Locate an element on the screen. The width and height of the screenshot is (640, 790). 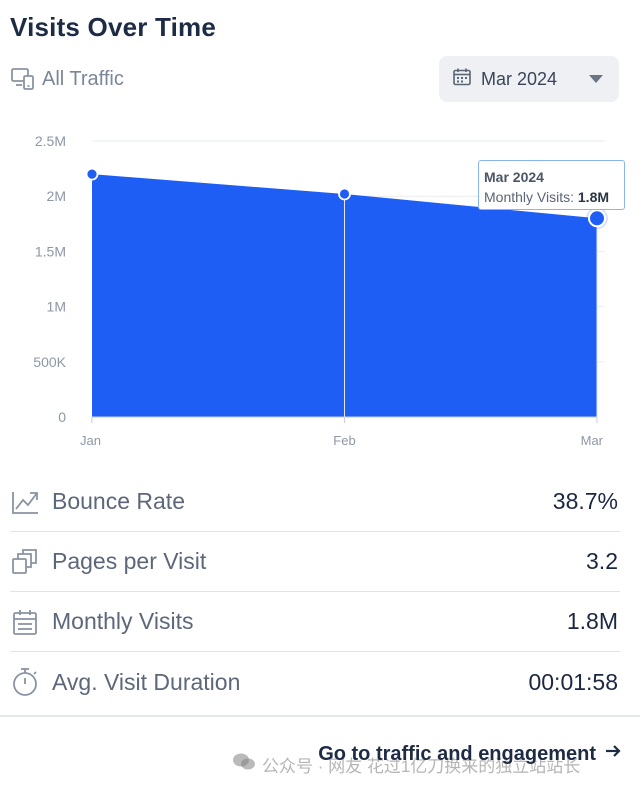
metric-row-pages-per-visit: Pages per Visit 3.2 is located at coordinates (315, 562).